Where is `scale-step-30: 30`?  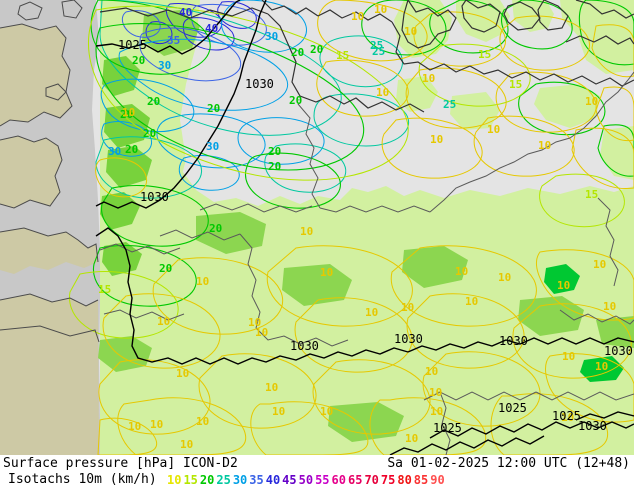 scale-step-30: 30 is located at coordinates (240, 480).